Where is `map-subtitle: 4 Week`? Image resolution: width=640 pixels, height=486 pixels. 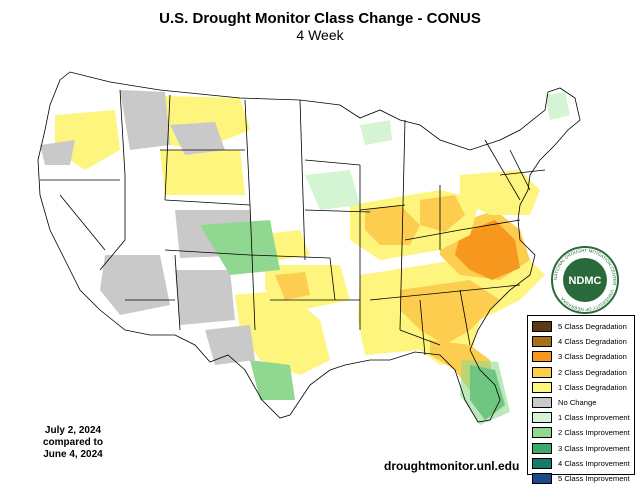 map-subtitle: 4 Week is located at coordinates (320, 35).